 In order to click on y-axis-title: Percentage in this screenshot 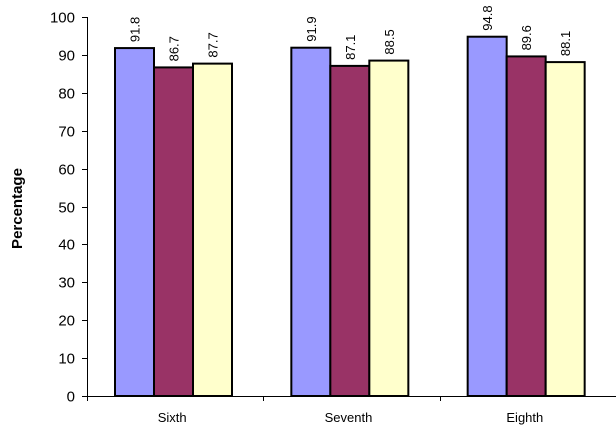, I will do `click(17, 208)`.